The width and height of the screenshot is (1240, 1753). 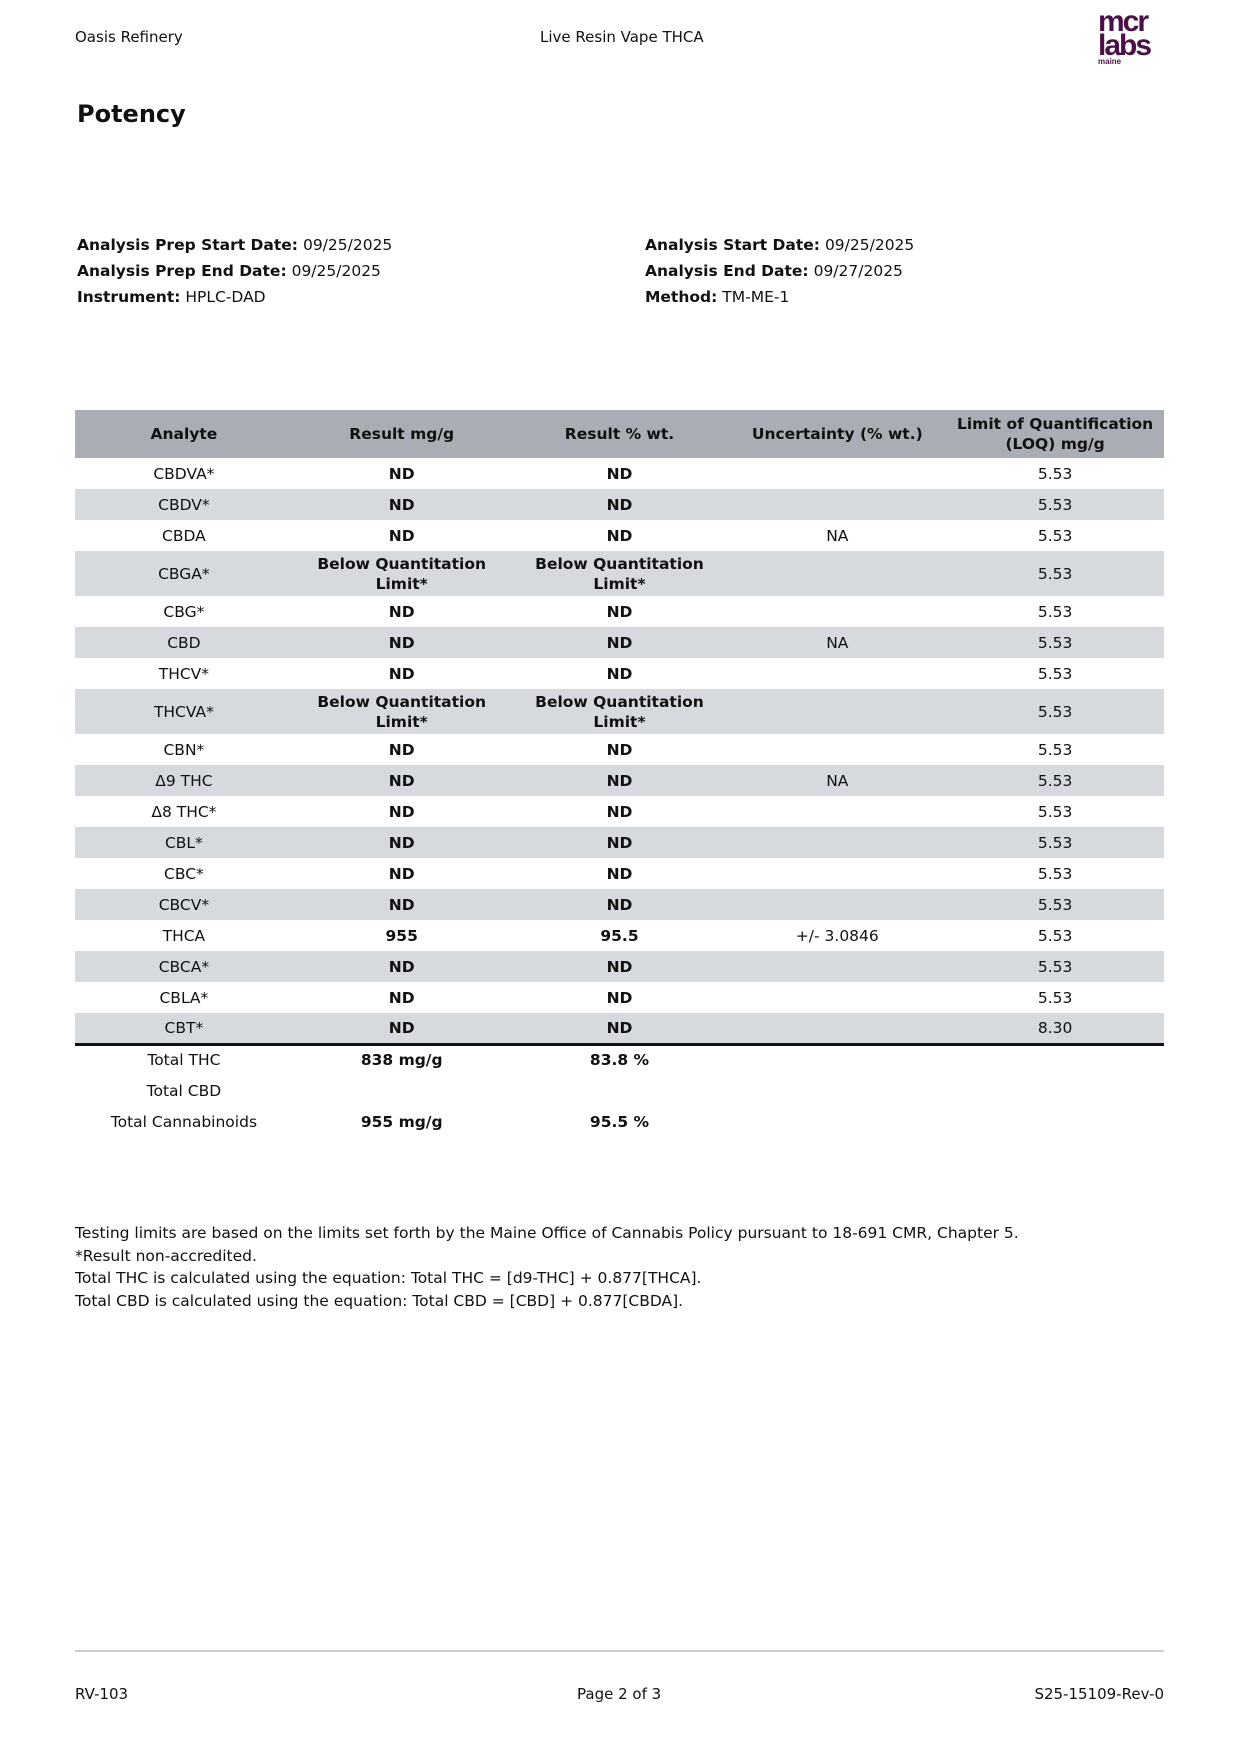 I want to click on method-value: TM-ME-1, so click(x=756, y=297).